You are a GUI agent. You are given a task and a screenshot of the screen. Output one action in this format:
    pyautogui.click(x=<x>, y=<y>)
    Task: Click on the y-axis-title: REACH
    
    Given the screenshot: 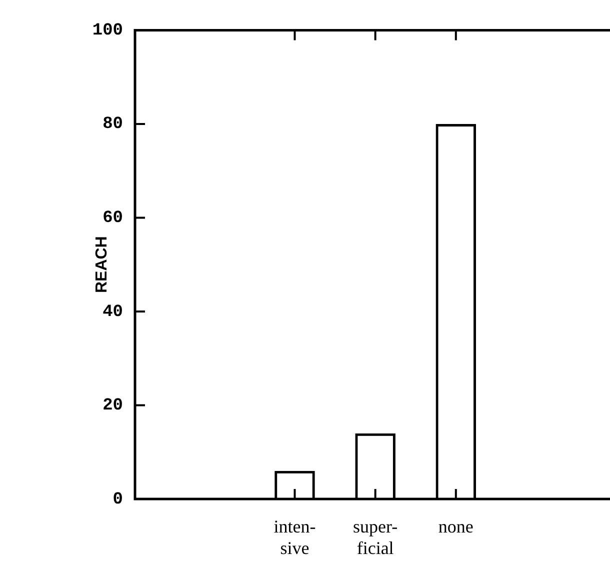 What is the action you would take?
    pyautogui.click(x=101, y=265)
    